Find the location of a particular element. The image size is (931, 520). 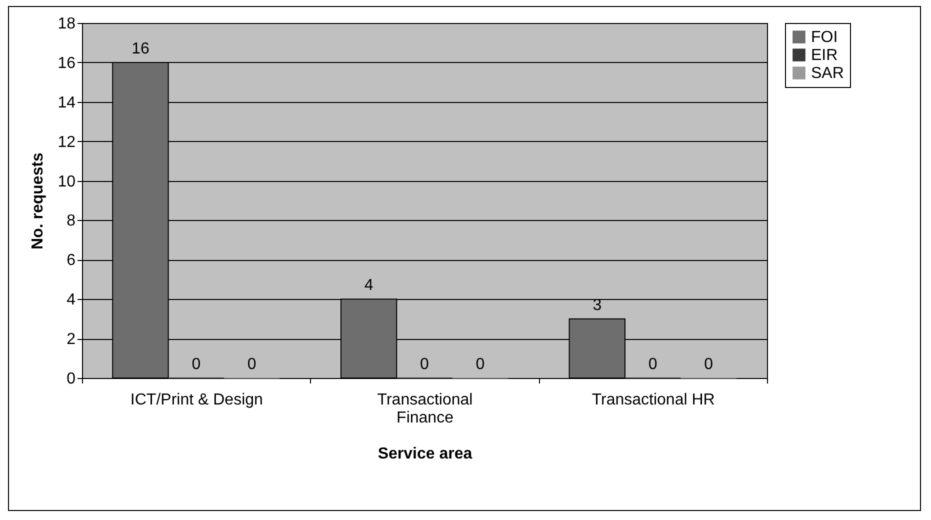

x-axis-title: Service area is located at coordinates (425, 454).